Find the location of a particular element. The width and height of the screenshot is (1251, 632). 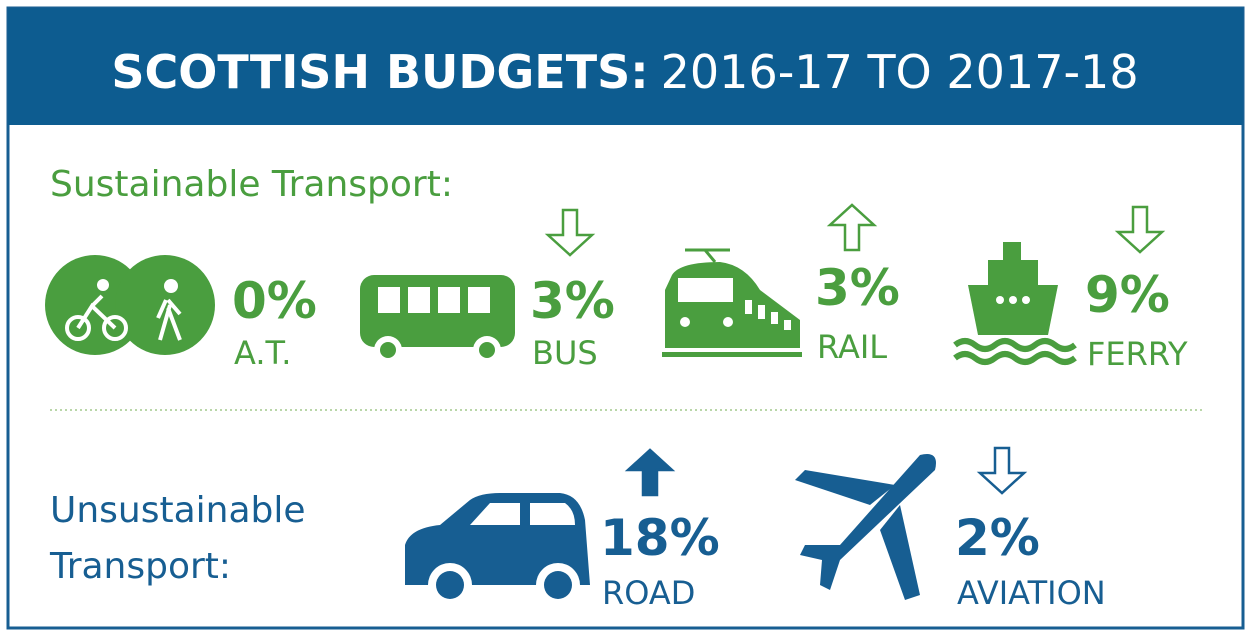

active-travel-icon is located at coordinates (130, 305).